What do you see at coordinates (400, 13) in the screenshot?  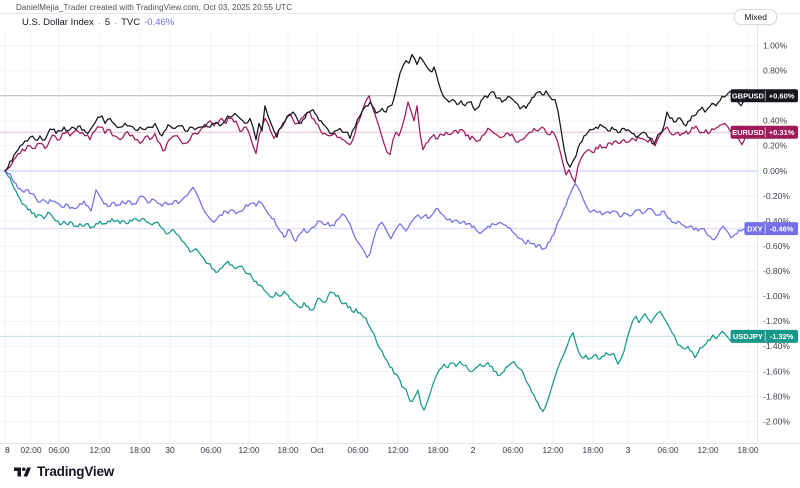 I see `header-divider` at bounding box center [400, 13].